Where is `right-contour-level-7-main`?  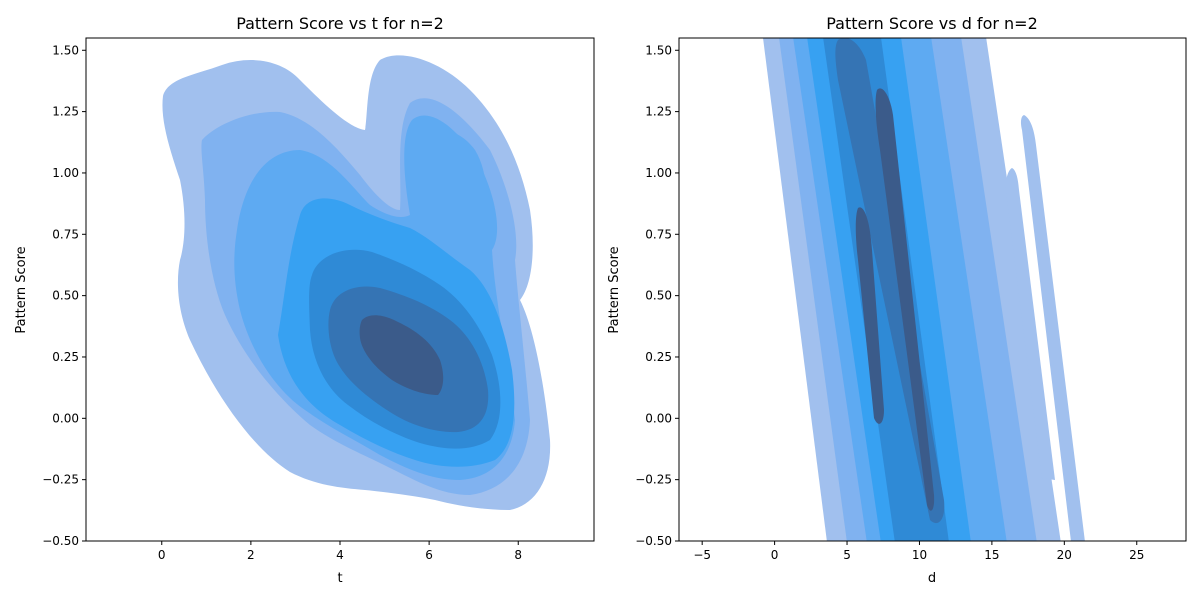 right-contour-level-7-main is located at coordinates (905, 299).